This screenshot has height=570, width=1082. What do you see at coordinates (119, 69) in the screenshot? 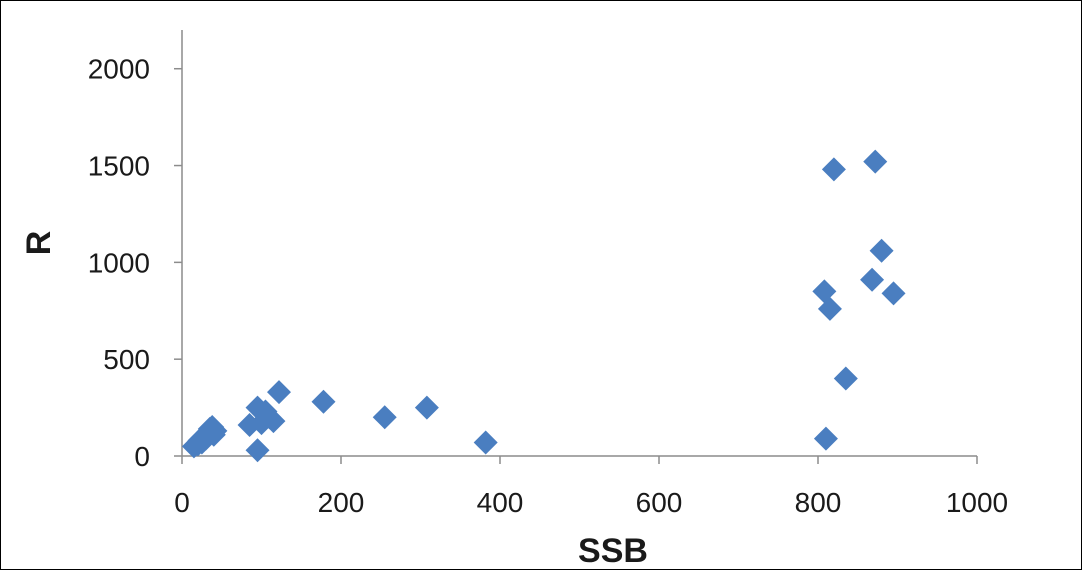
I see `y-tick-label: 2000` at bounding box center [119, 69].